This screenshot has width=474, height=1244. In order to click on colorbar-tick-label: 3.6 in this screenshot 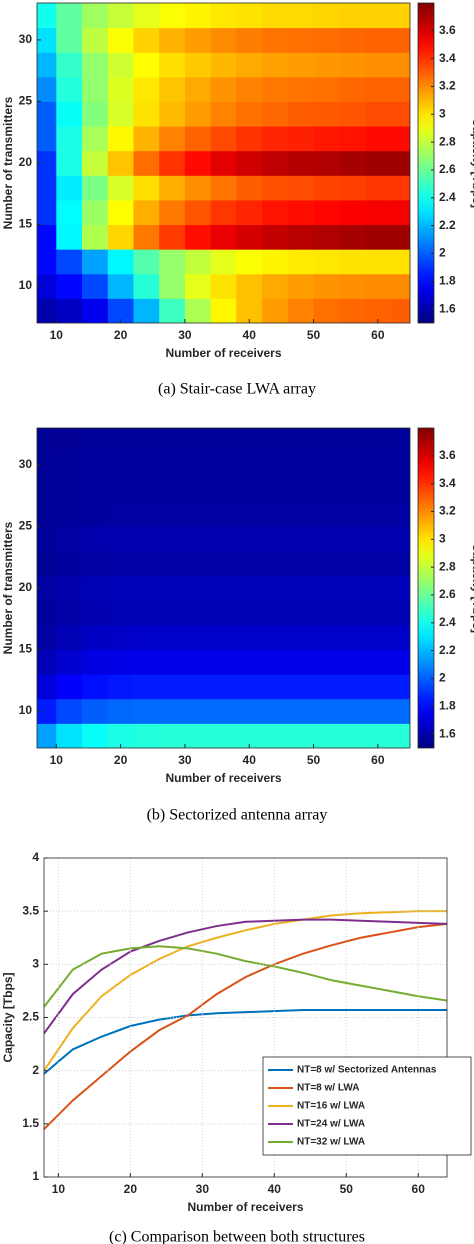, I will do `click(447, 30)`.